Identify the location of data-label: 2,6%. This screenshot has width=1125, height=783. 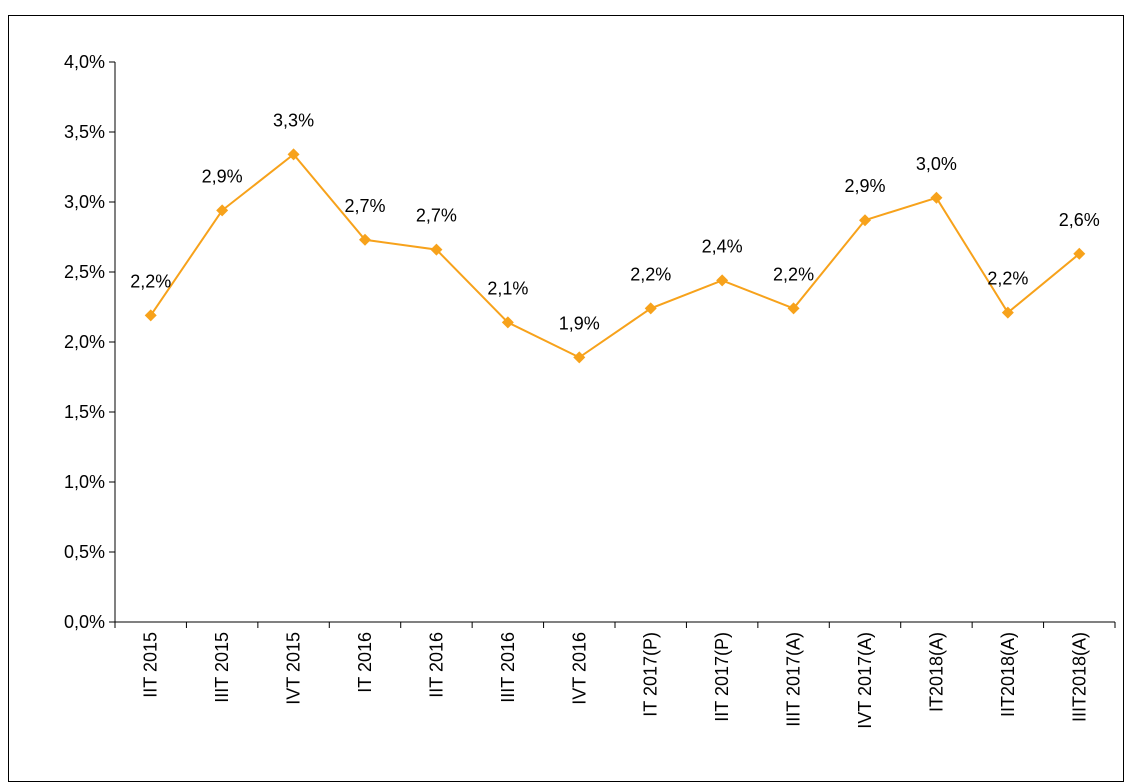
(1079, 220).